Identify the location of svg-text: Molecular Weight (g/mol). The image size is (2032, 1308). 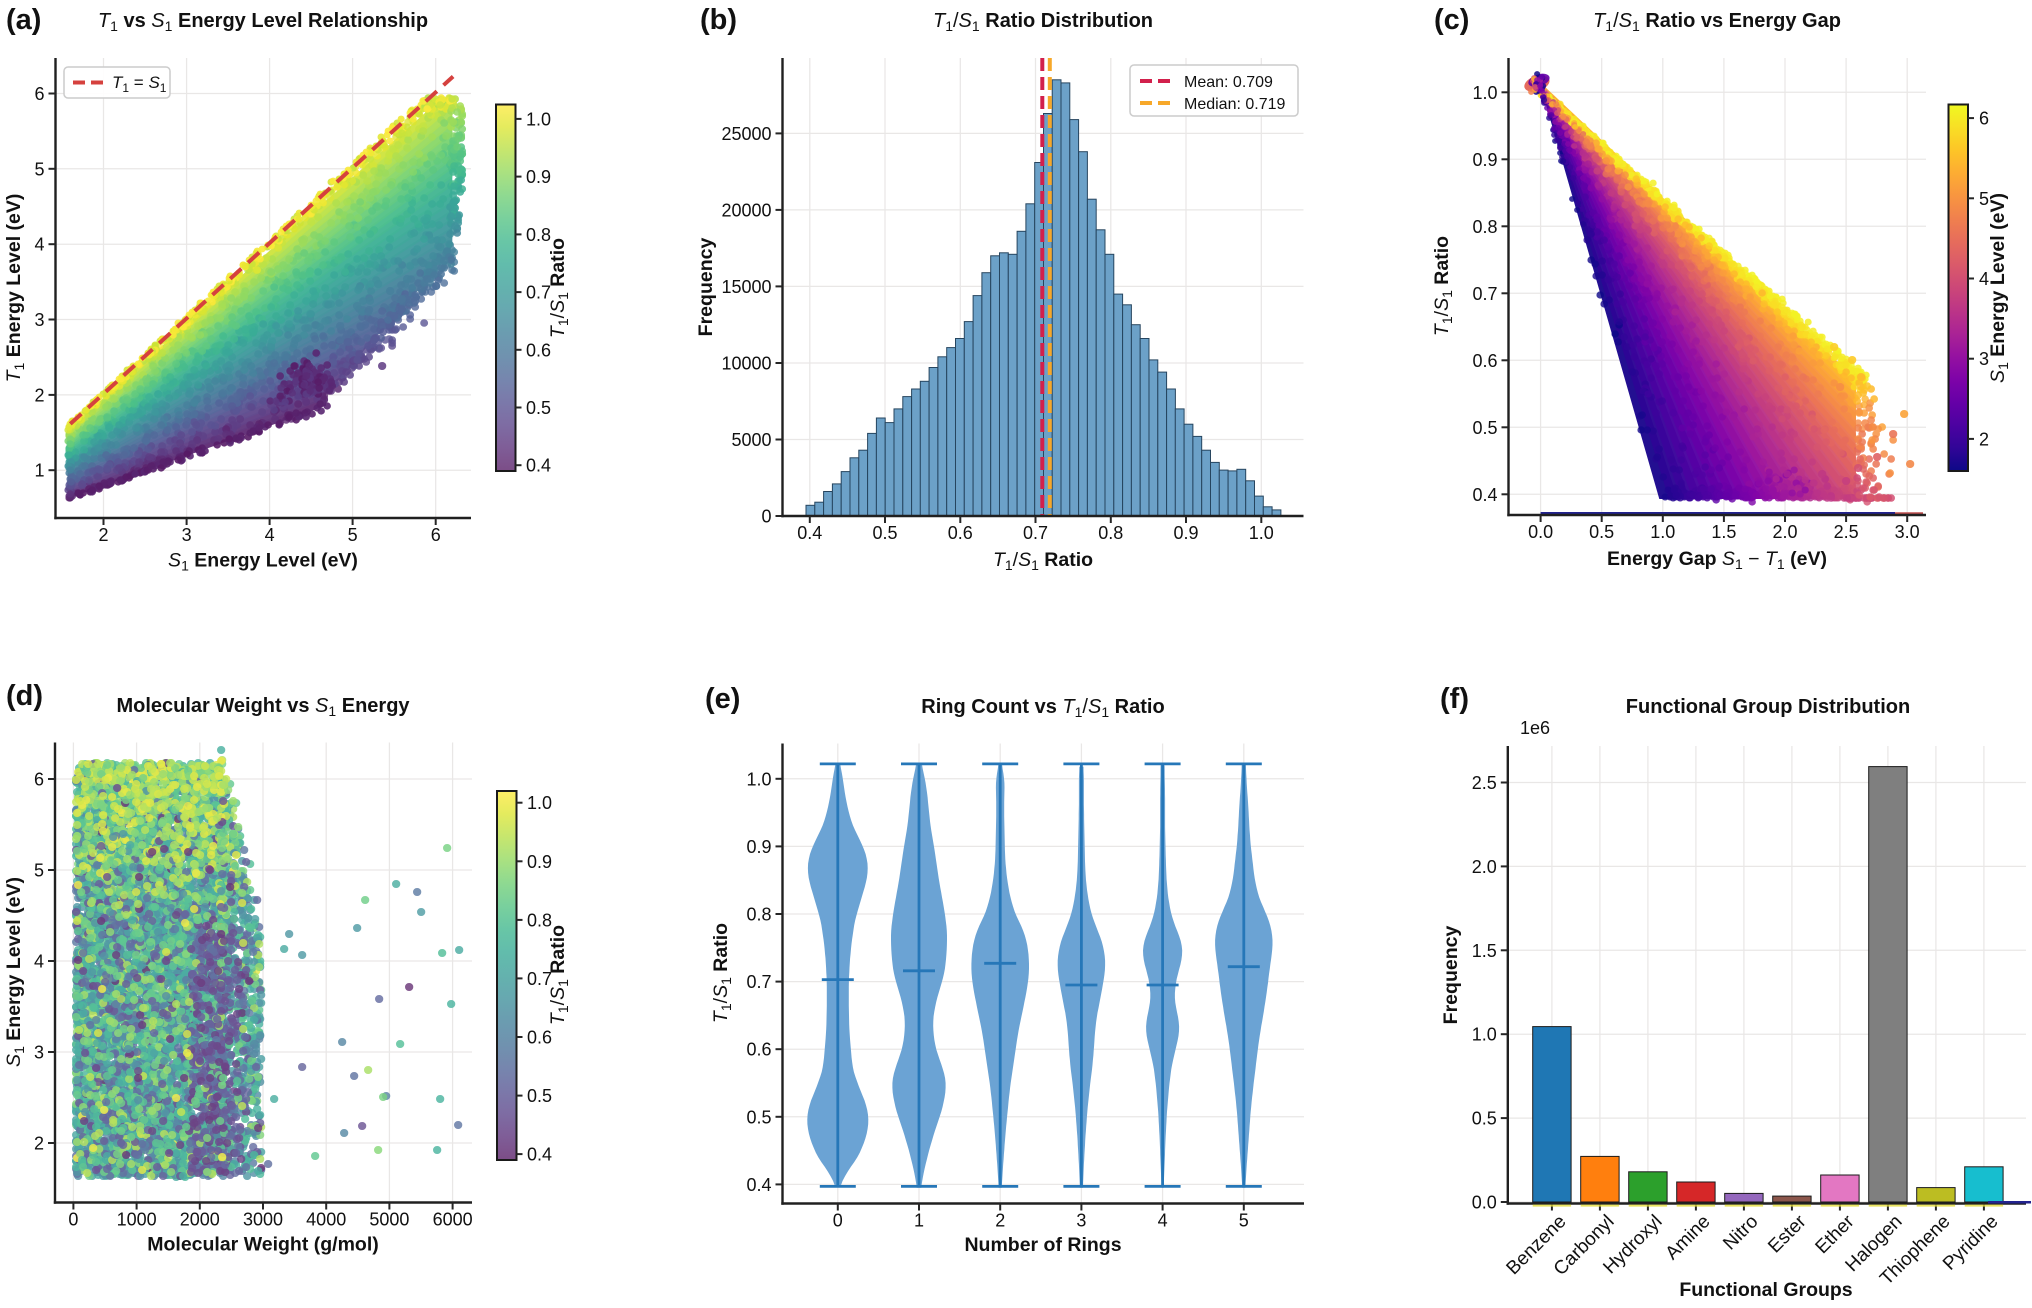
(262, 1245).